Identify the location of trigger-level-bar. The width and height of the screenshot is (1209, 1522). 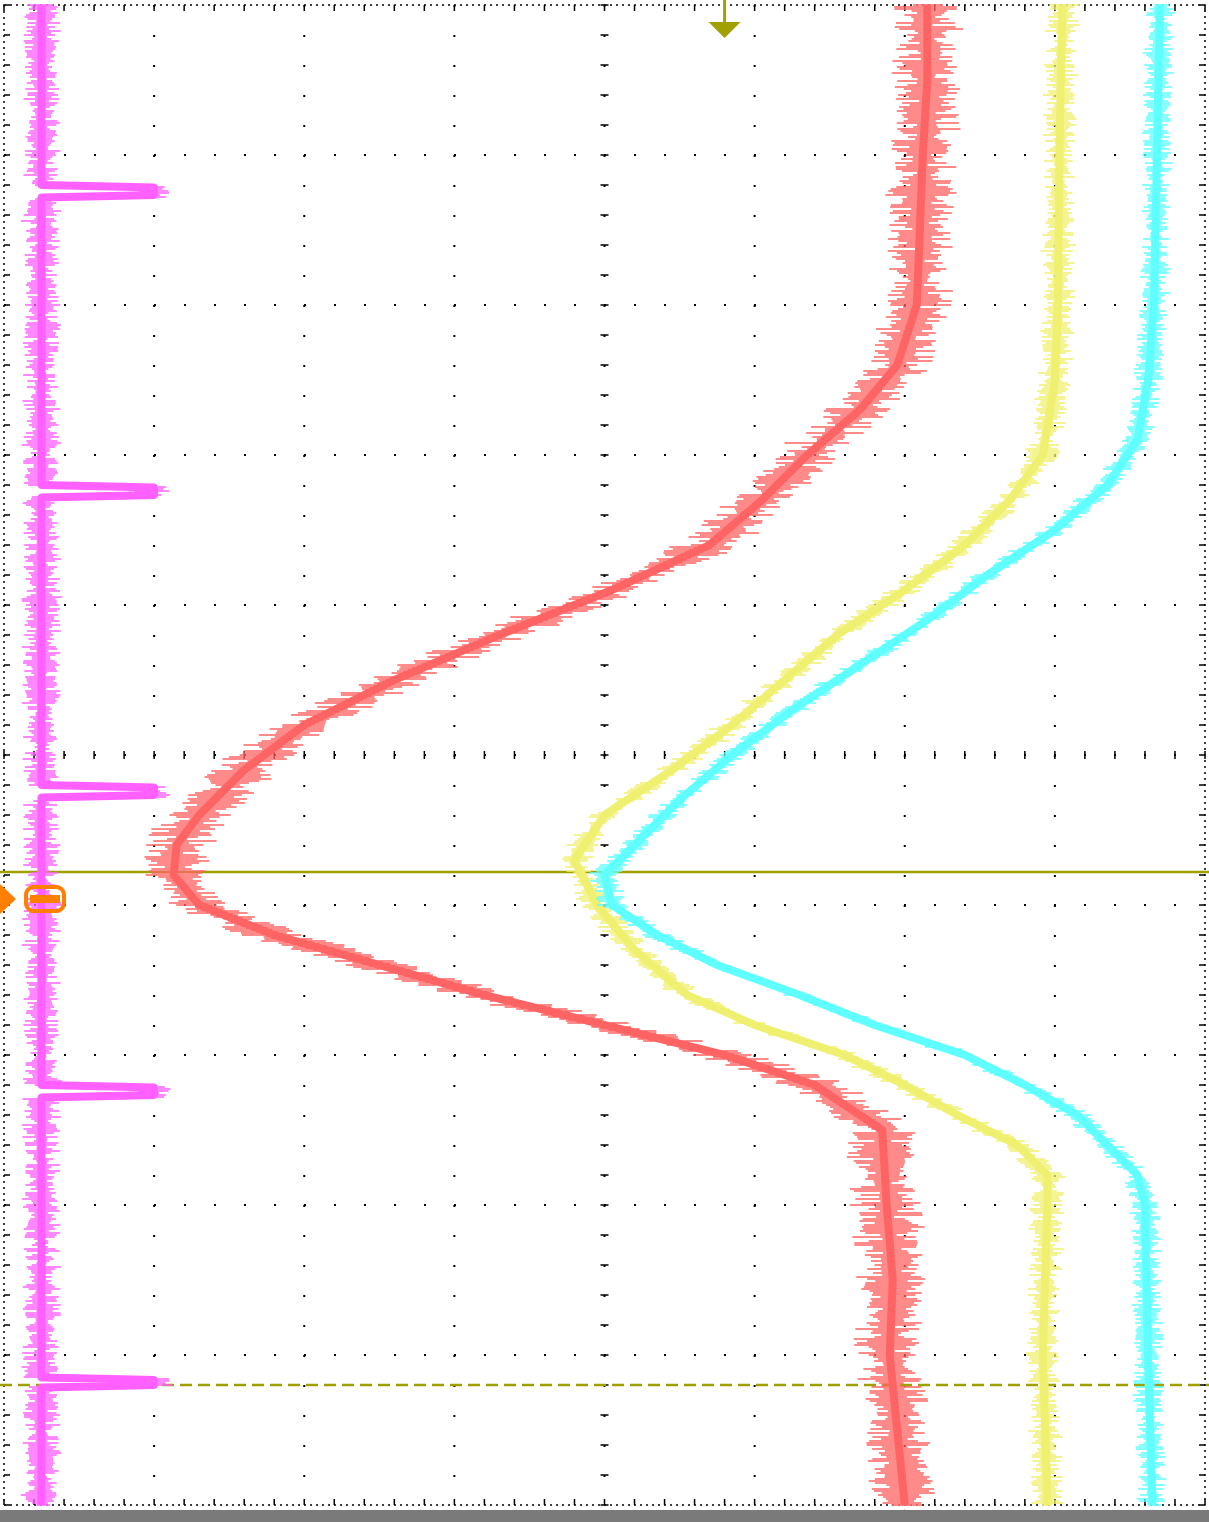
(45, 899).